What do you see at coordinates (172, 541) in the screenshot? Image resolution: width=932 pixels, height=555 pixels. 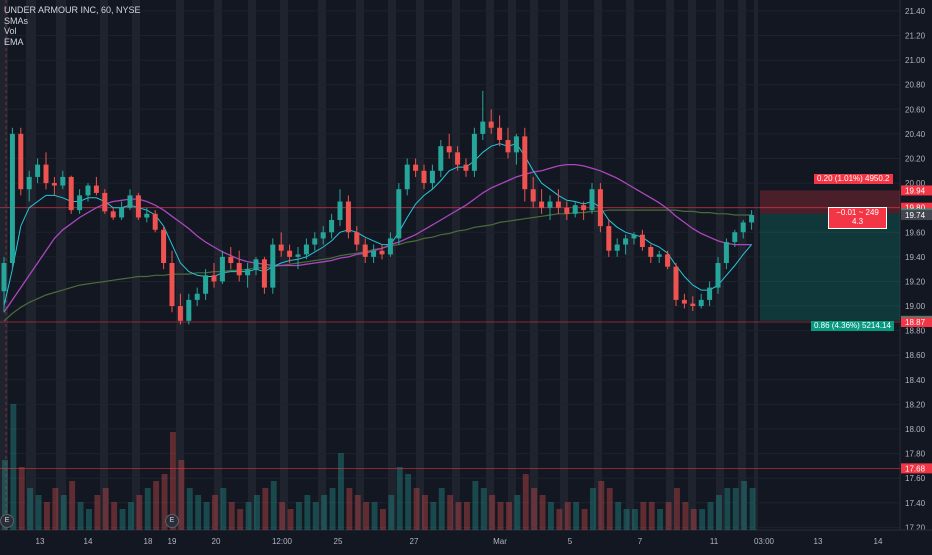 I see `time-tick-label: 19` at bounding box center [172, 541].